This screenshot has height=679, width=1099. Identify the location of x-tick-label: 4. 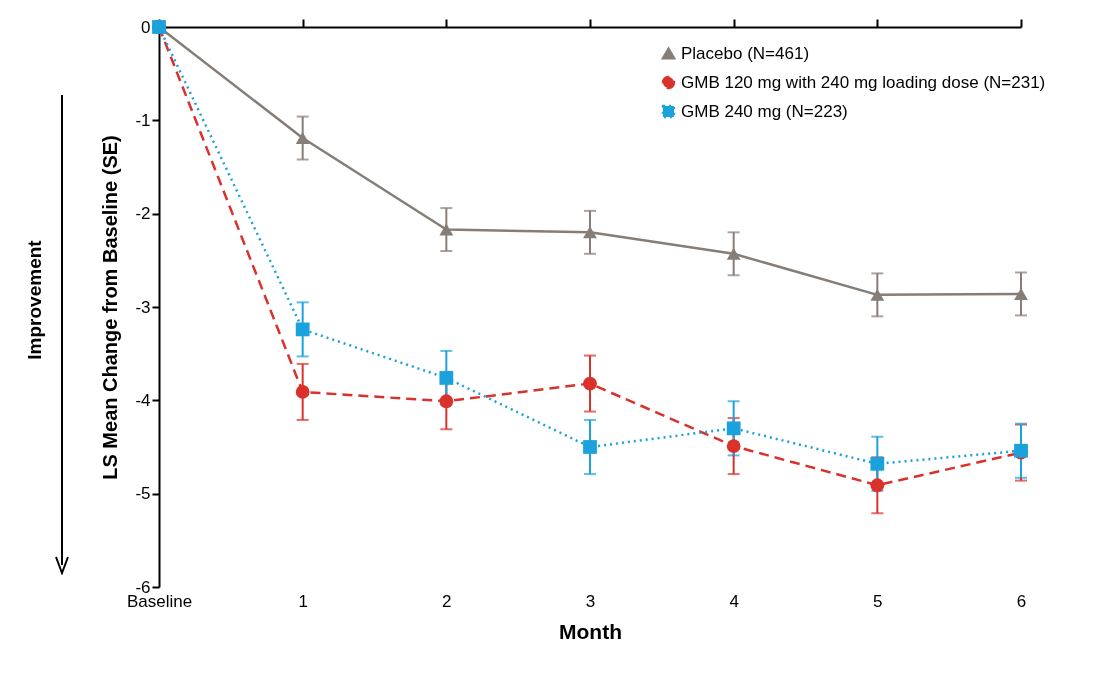
(734, 601).